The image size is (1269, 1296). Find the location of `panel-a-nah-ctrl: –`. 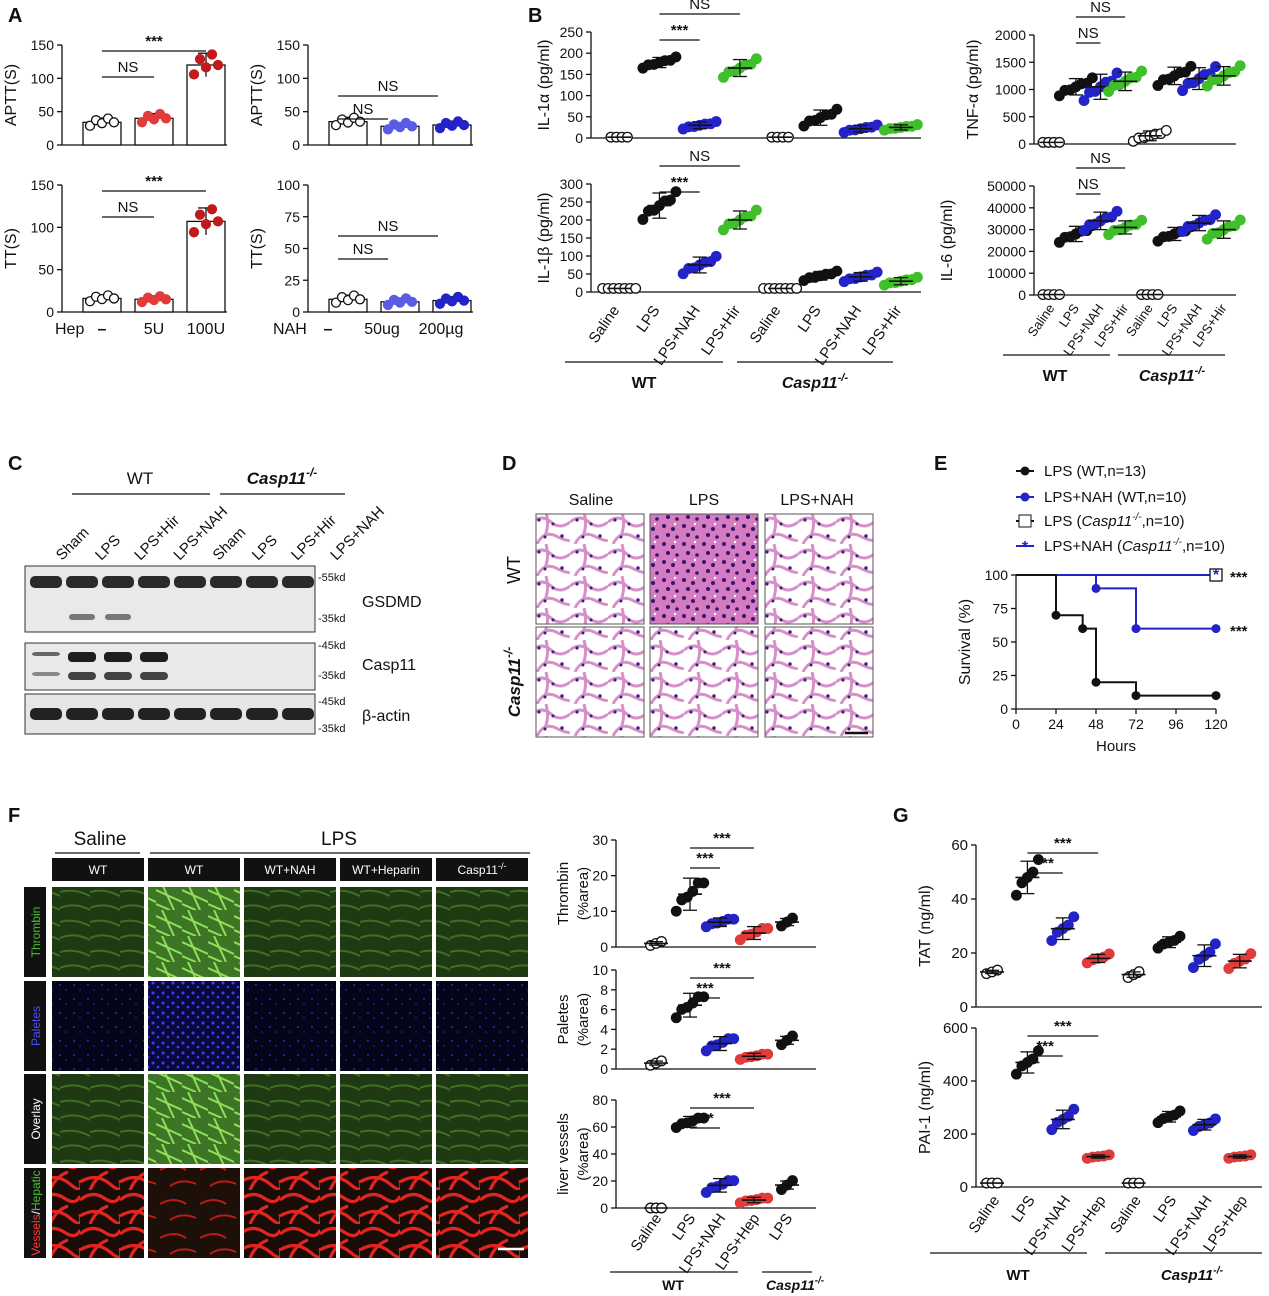

panel-a-nah-ctrl: – is located at coordinates (328, 329).